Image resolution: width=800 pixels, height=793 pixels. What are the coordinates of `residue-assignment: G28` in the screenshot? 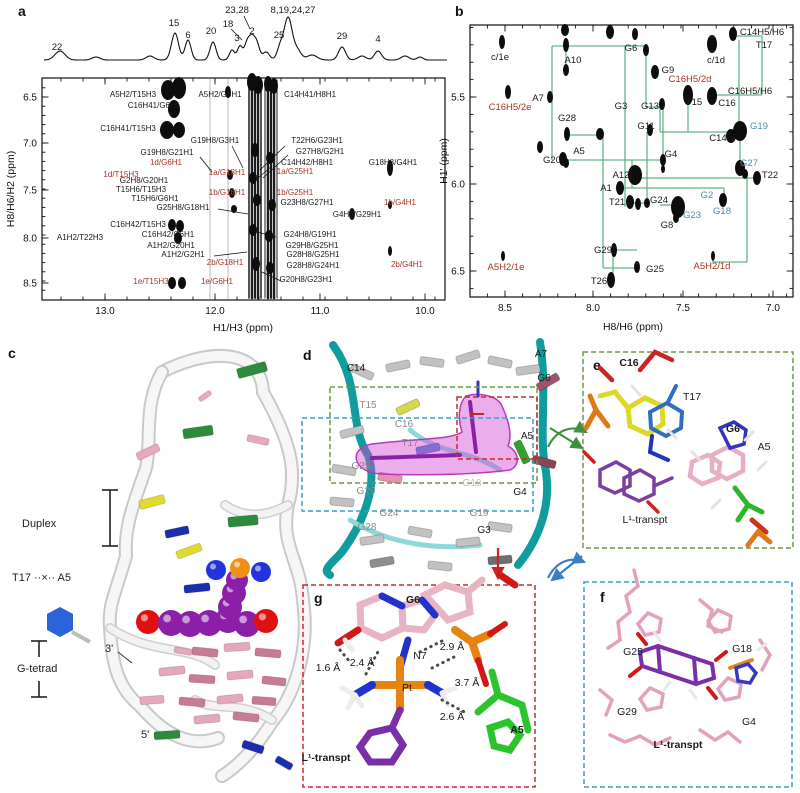 It's located at (567, 118).